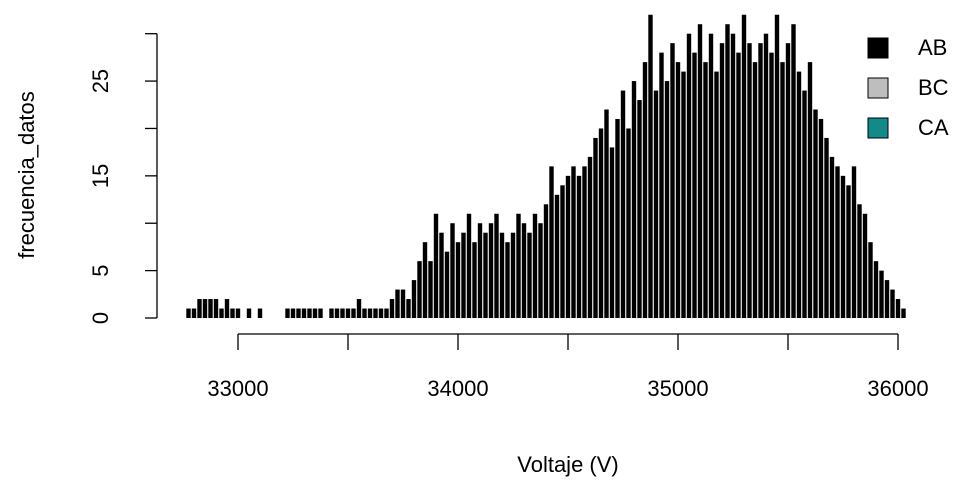 This screenshot has height=489, width=967. Describe the element at coordinates (878, 128) in the screenshot. I see `legend-swatch` at that location.